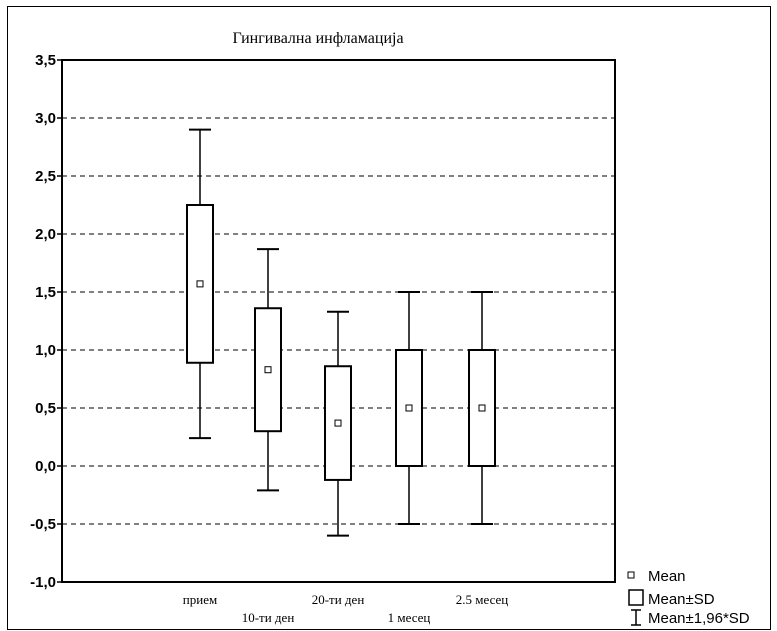 The image size is (777, 631). I want to click on x-category-label: 10-ти ден, so click(268, 617).